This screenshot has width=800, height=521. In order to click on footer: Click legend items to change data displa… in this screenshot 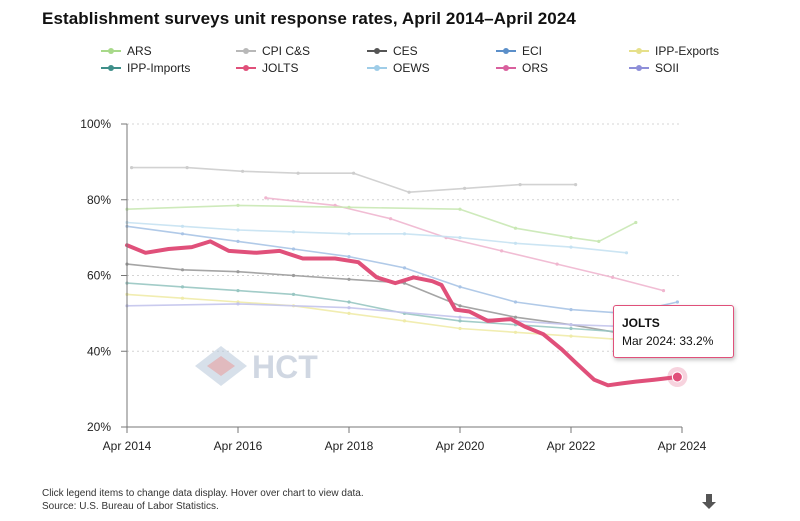, I will do `click(203, 500)`.